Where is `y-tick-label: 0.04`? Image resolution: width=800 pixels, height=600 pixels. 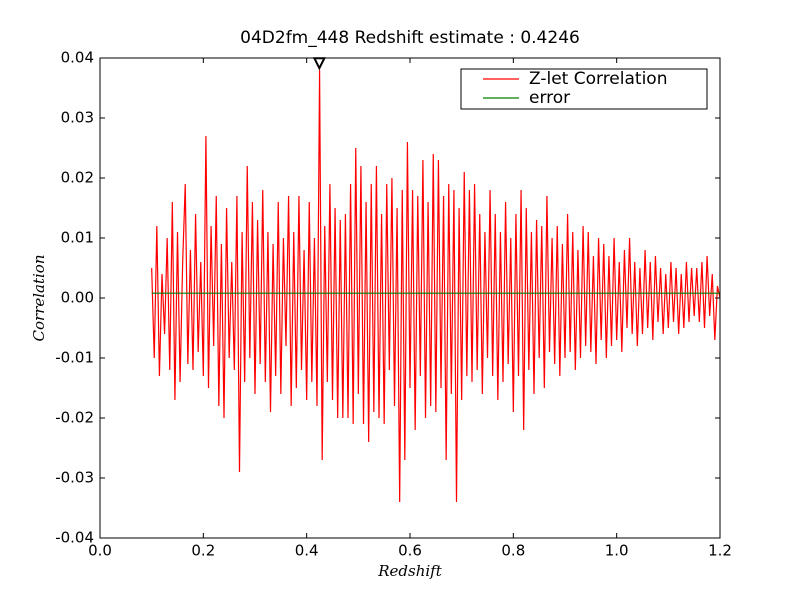 y-tick-label: 0.04 is located at coordinates (77, 58).